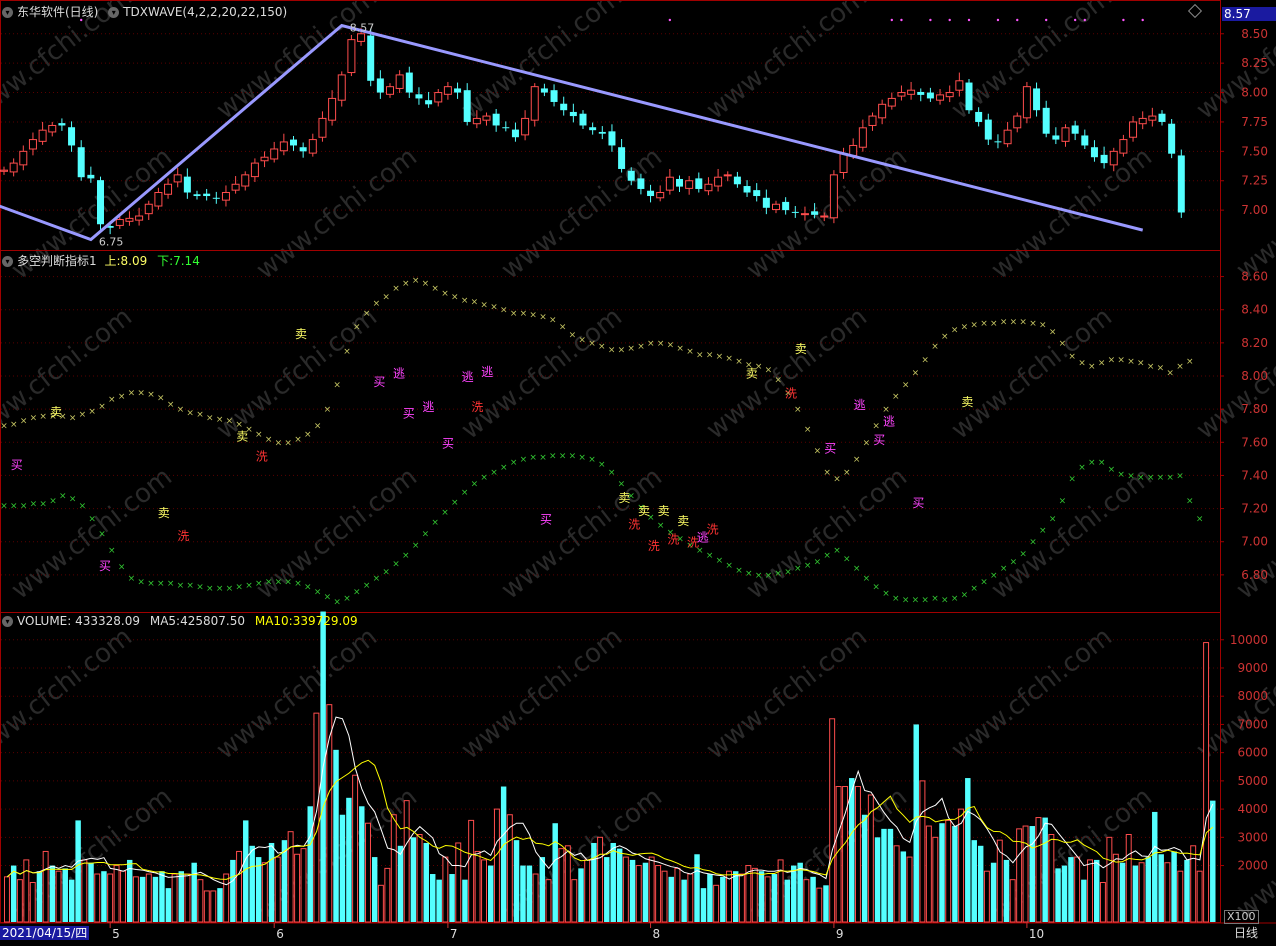 This screenshot has height=946, width=1276. Describe the element at coordinates (1036, 934) in the screenshot. I see `x-tick-label: 10` at that location.